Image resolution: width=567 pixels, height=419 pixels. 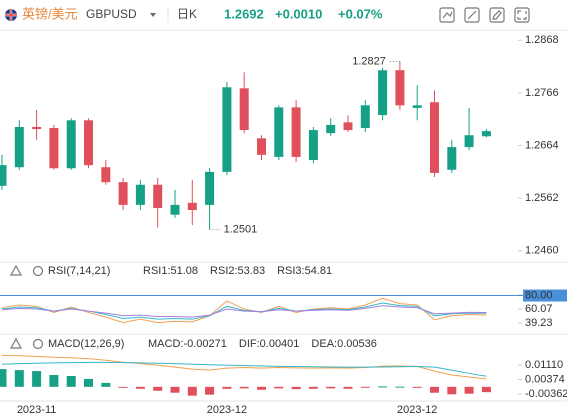 What do you see at coordinates (522, 15) in the screenshot?
I see `tool-fullscreen` at bounding box center [522, 15].